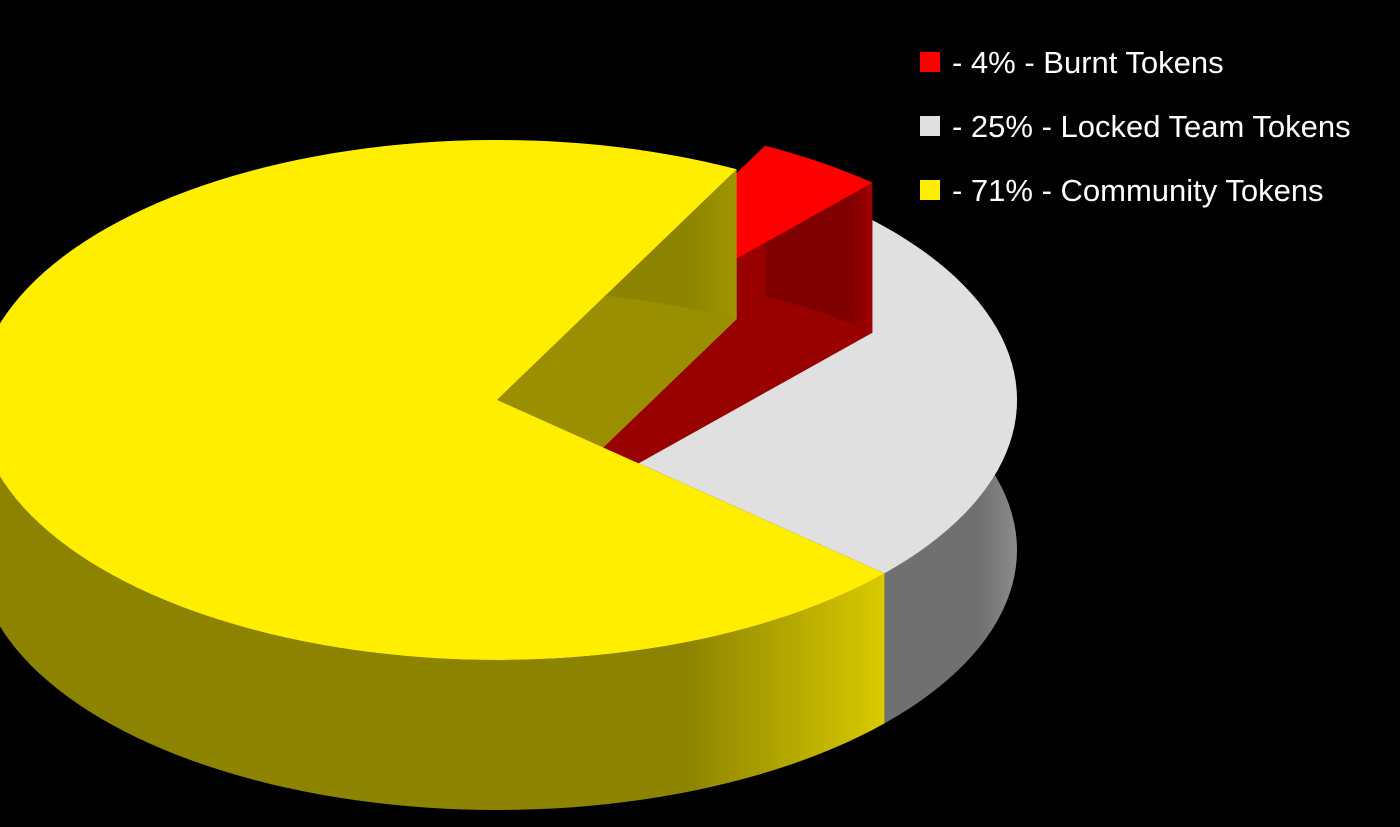 The image size is (1400, 827). Describe the element at coordinates (1151, 126) in the screenshot. I see `legend-label-locked: - 25% - Locked Team Tokens` at that location.